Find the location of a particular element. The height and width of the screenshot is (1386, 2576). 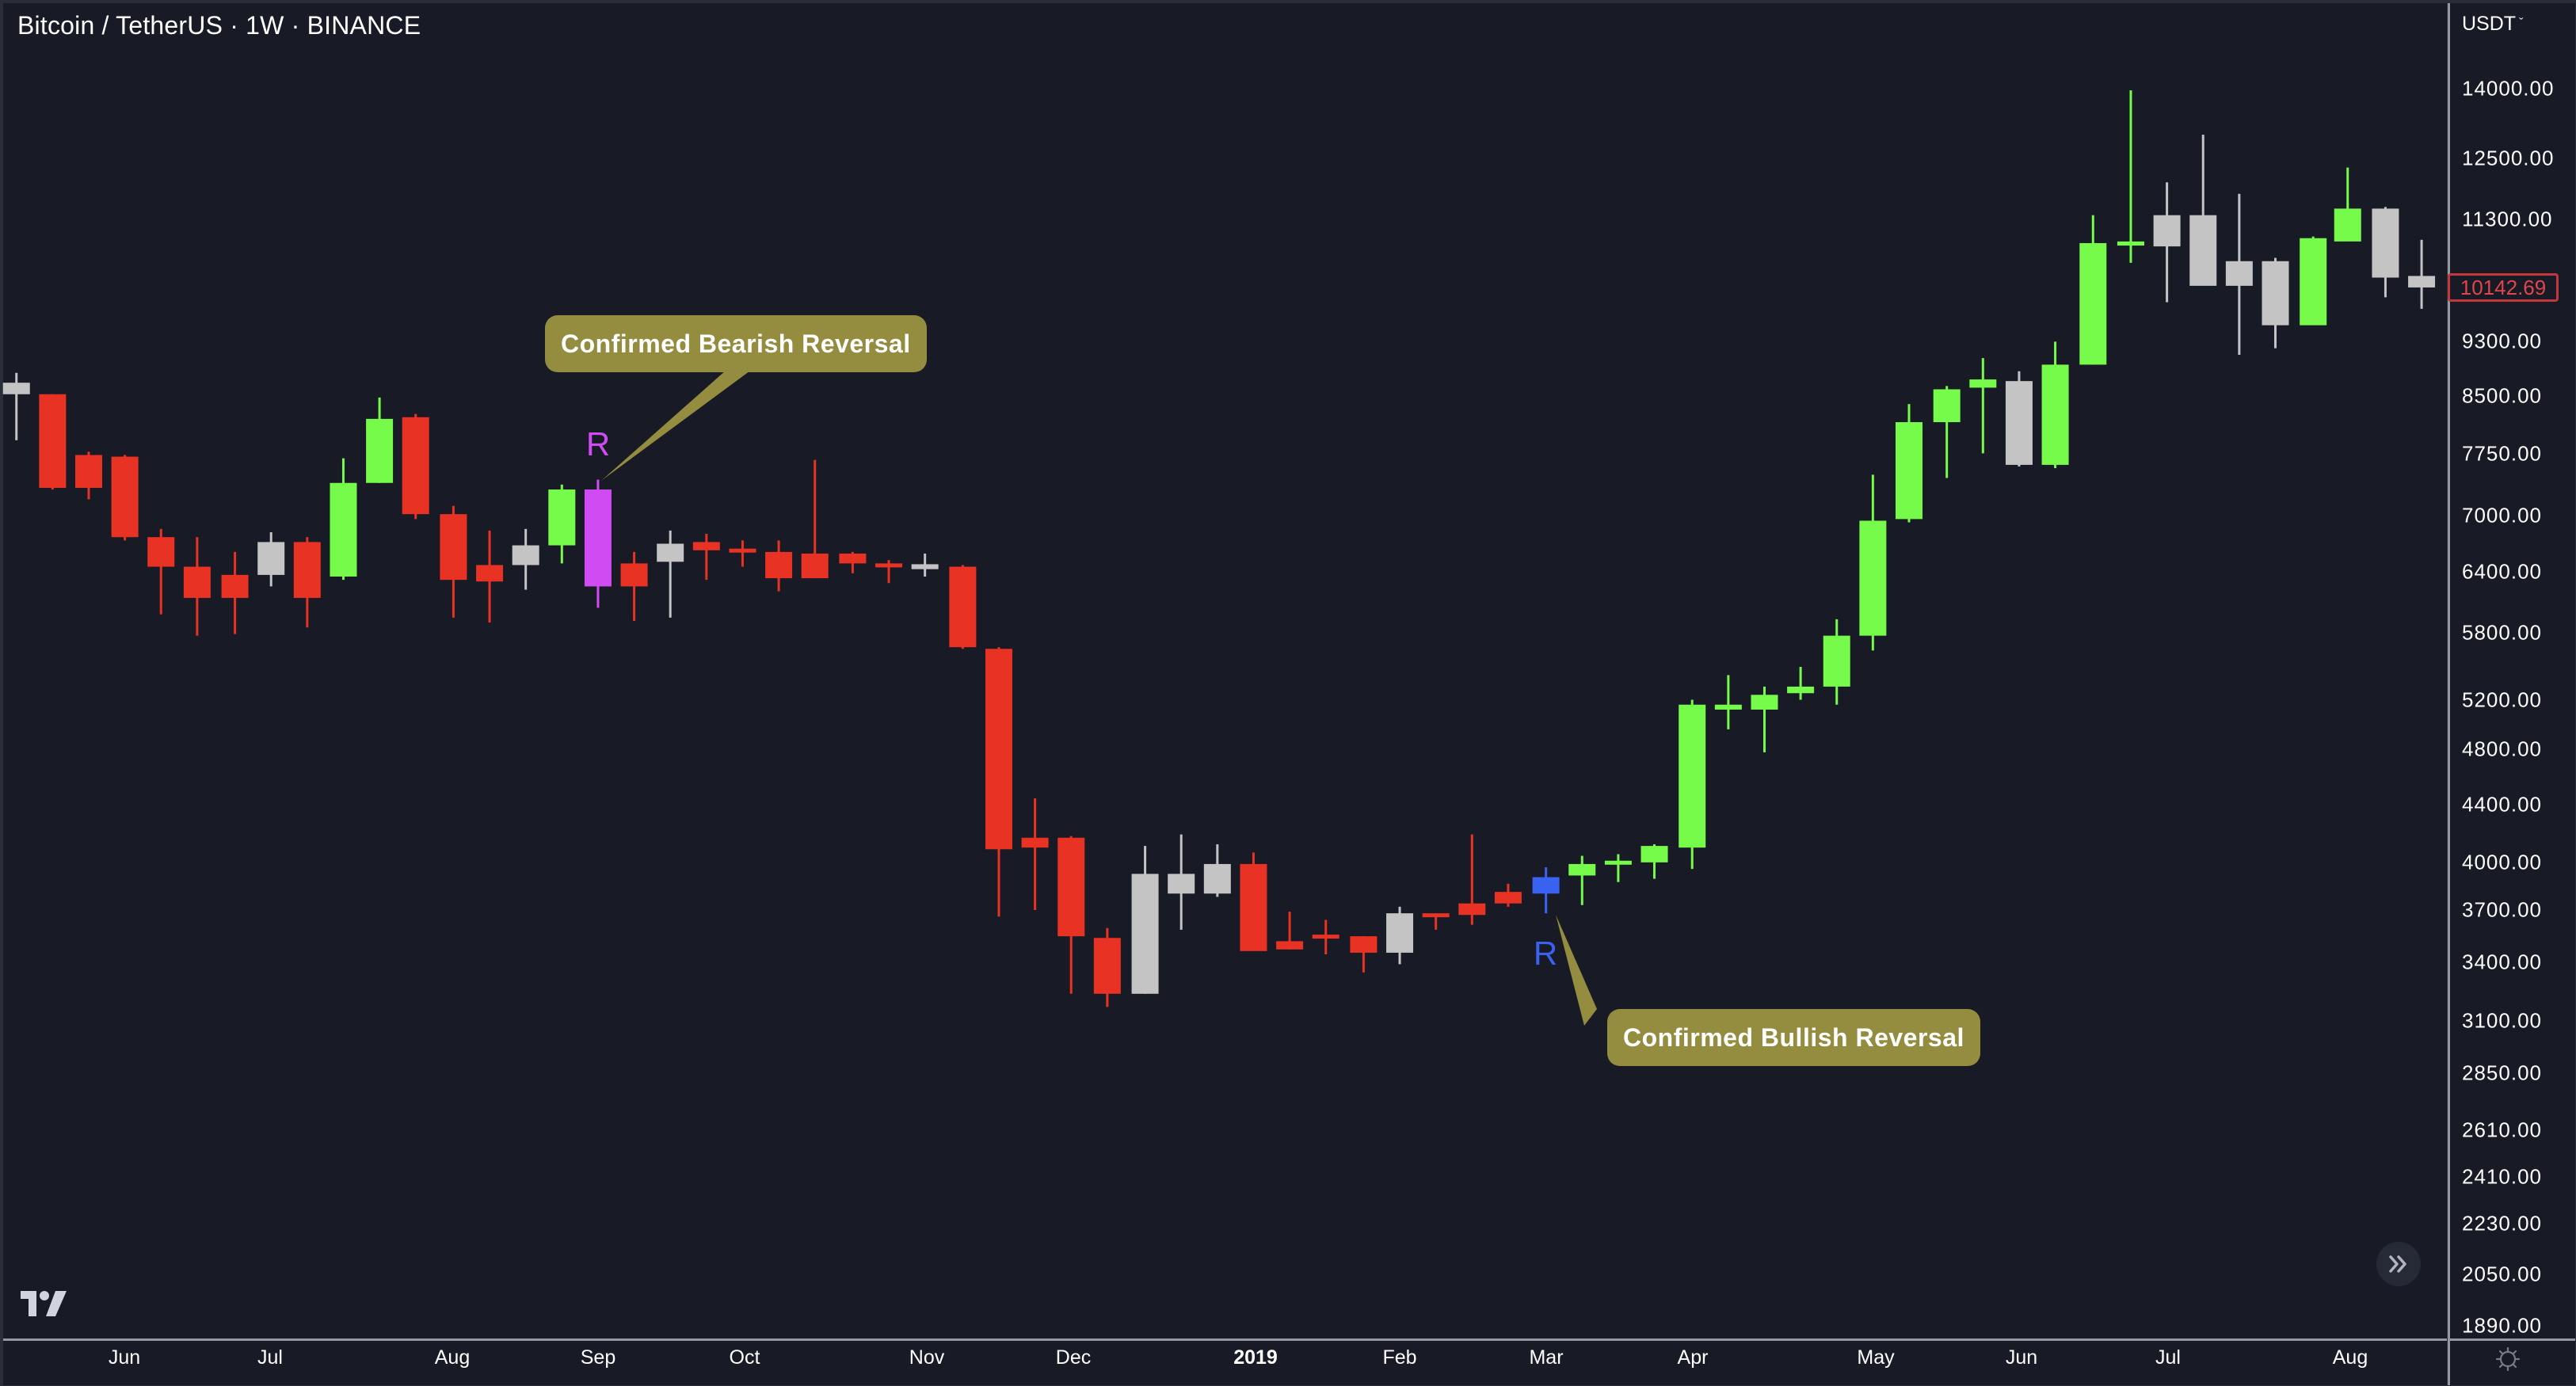

time-label: Sep is located at coordinates (598, 1357).